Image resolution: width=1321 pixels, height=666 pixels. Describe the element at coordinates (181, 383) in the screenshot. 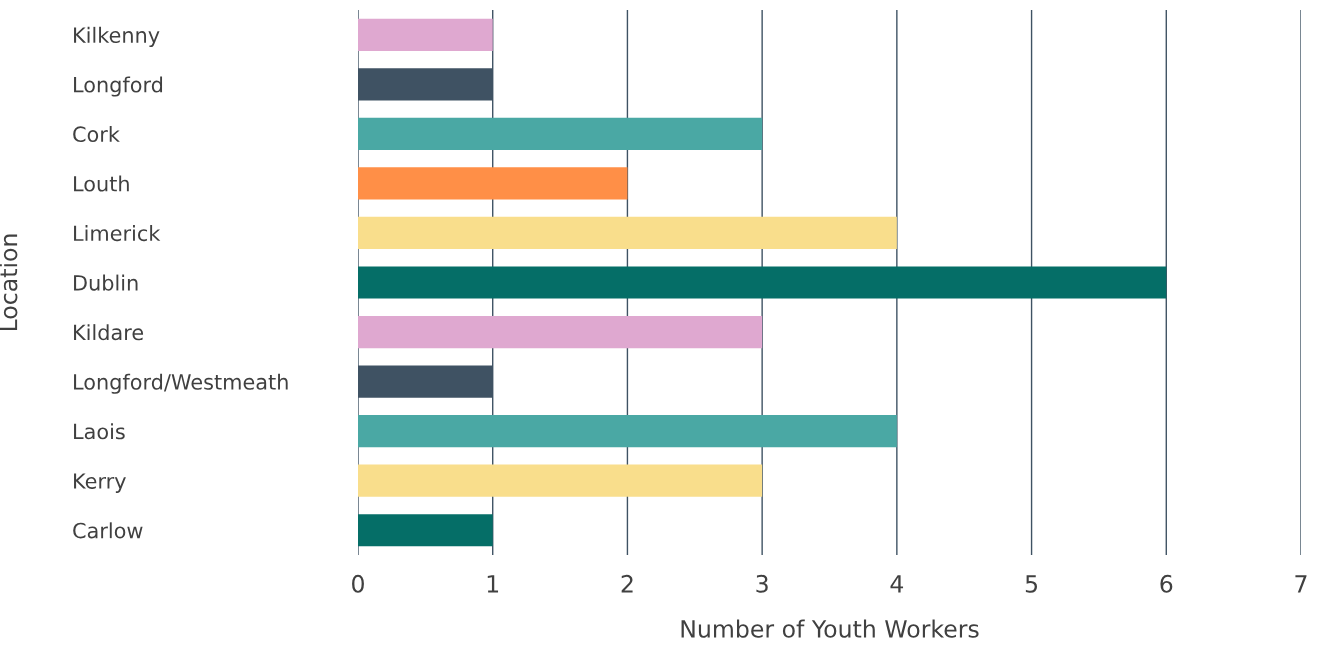

I see `y-tick-label: Longford/Westmeath` at that location.